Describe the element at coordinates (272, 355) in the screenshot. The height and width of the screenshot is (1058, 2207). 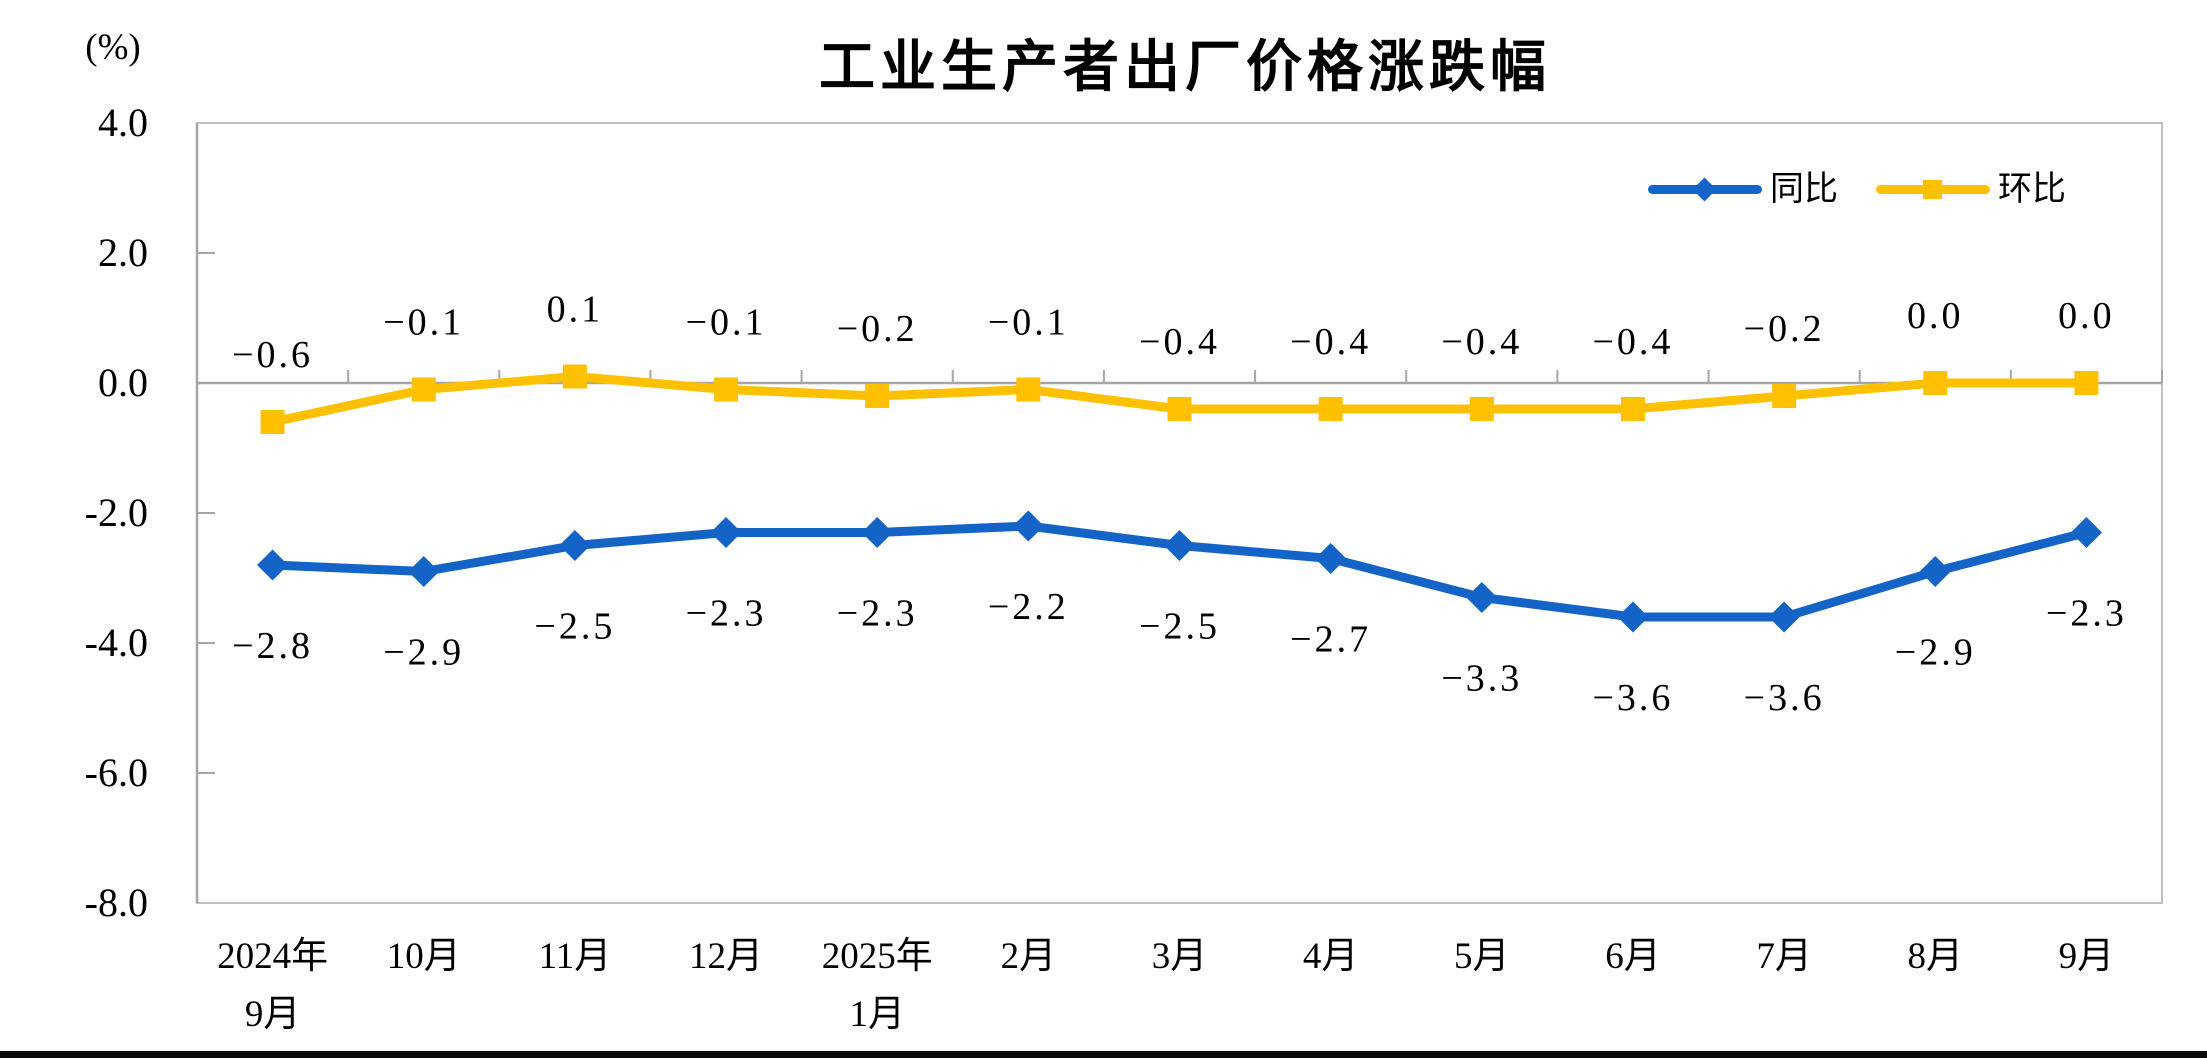
I see `data-label: −0.6` at that location.